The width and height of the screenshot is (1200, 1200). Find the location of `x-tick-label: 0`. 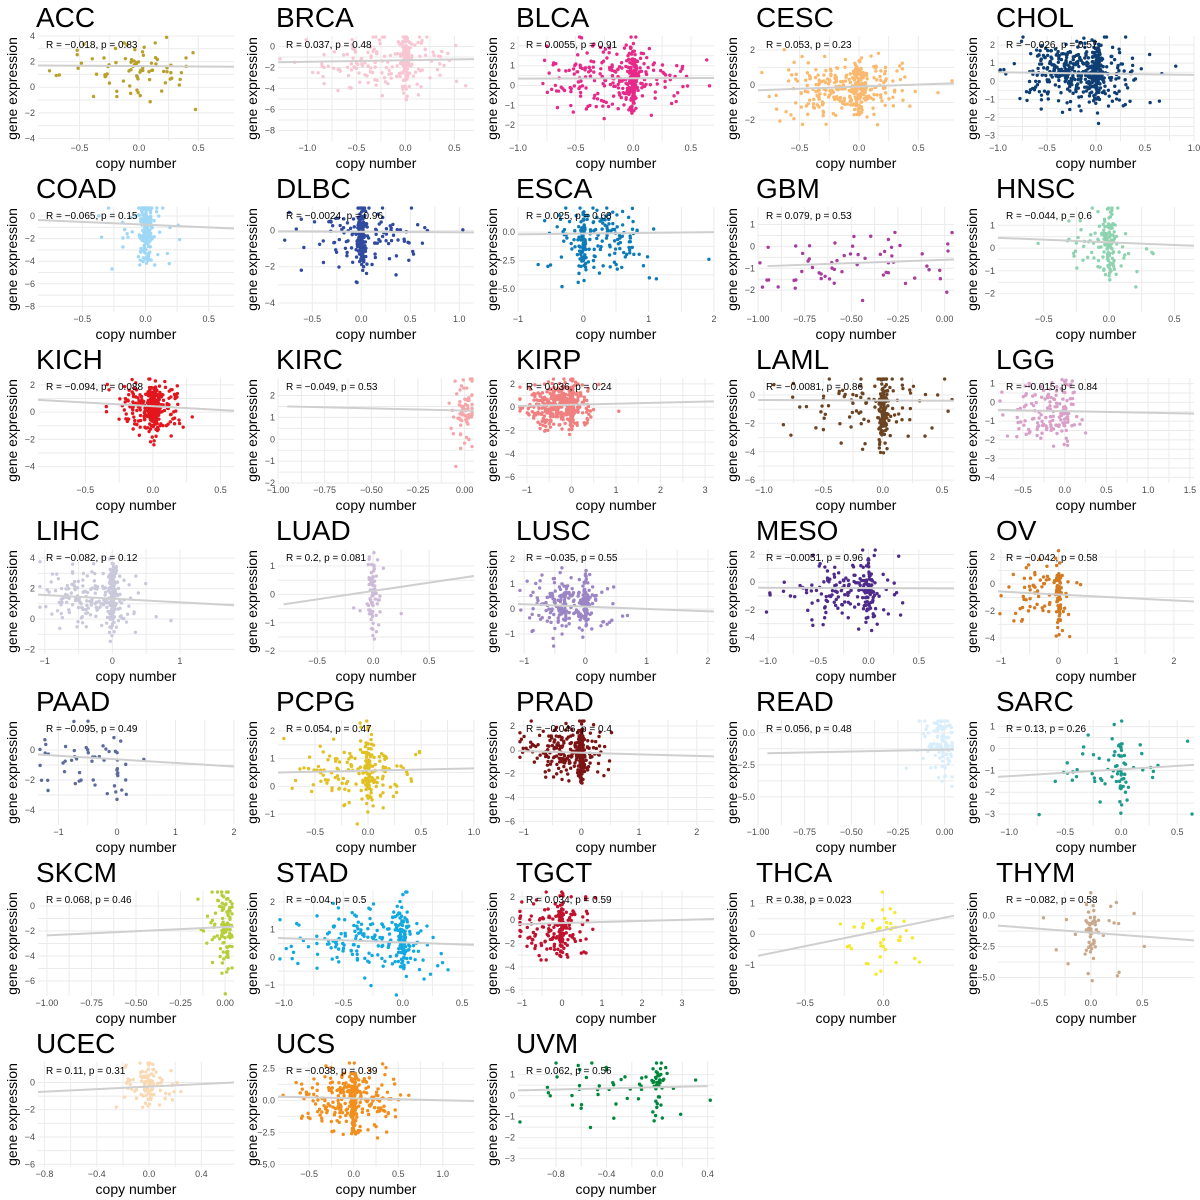

x-tick-label: 0 is located at coordinates (112, 661).